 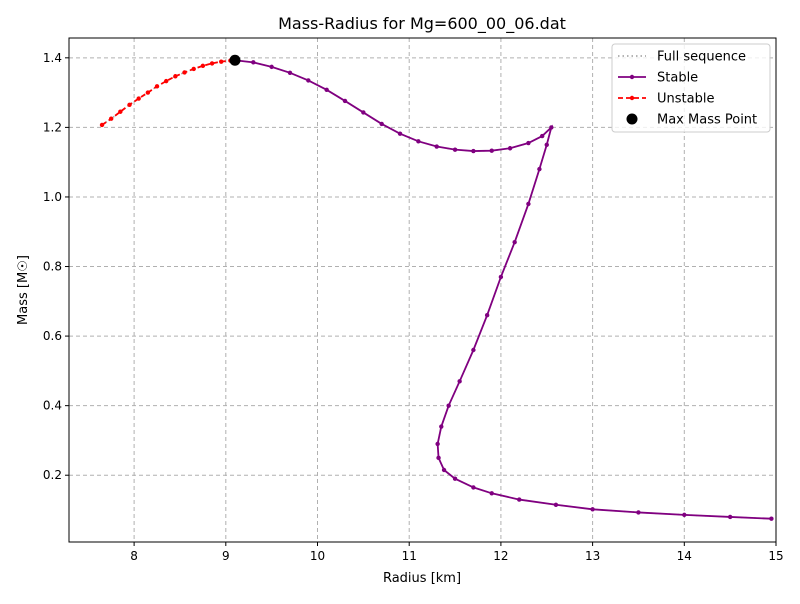 What do you see at coordinates (235, 60) in the screenshot?
I see `max-mass-point` at bounding box center [235, 60].